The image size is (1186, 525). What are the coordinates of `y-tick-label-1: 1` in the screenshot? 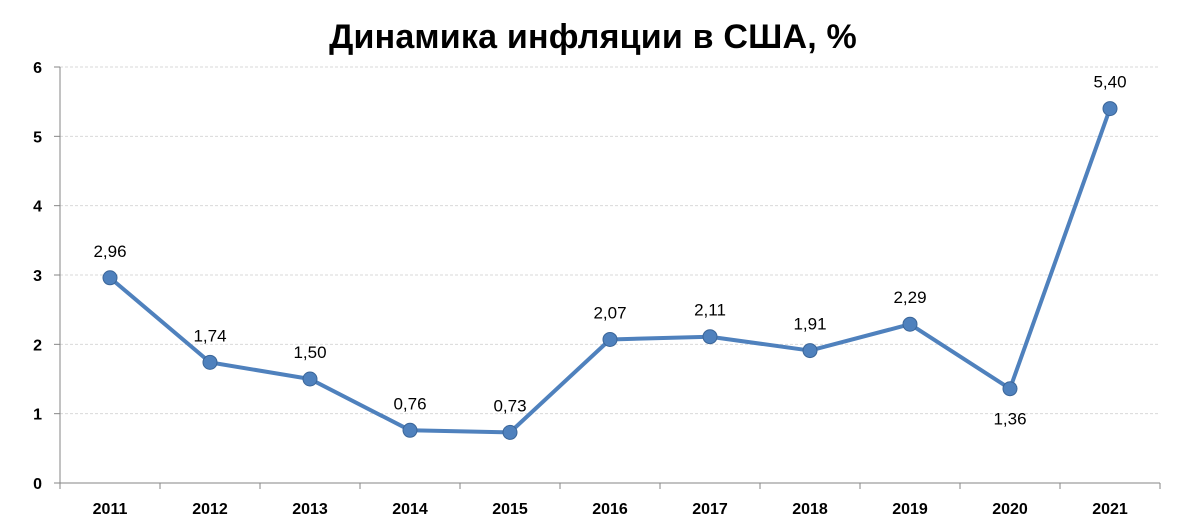 It's located at (37, 415).